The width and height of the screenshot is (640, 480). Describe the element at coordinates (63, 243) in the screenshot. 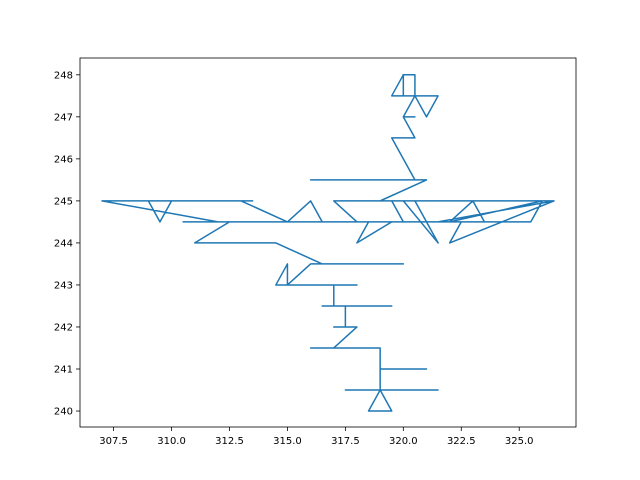

I see `y-tick-label: 244` at that location.